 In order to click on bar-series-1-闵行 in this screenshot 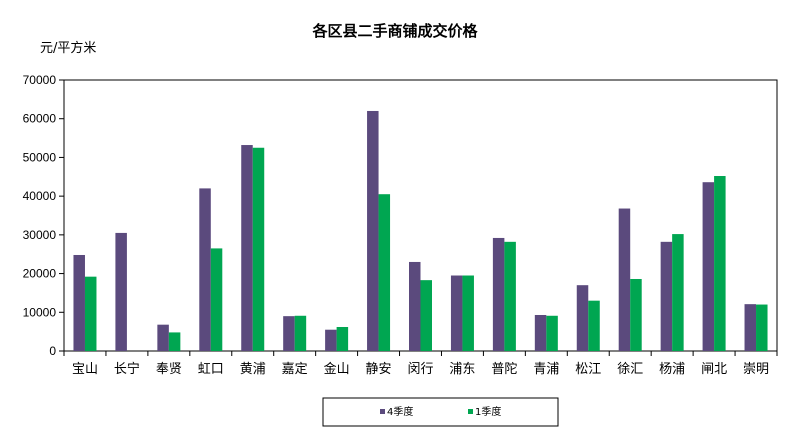, I will do `click(415, 306)`.